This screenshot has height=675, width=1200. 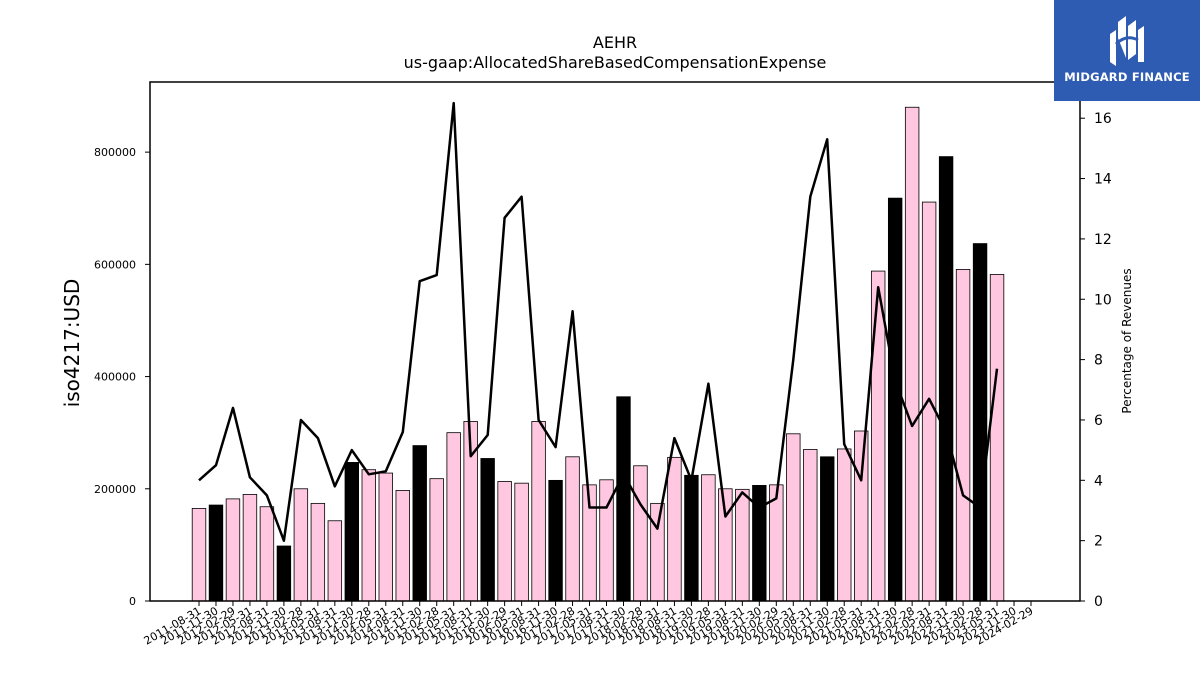 I want to click on y2-tick-label: 10, so click(x=1103, y=300).